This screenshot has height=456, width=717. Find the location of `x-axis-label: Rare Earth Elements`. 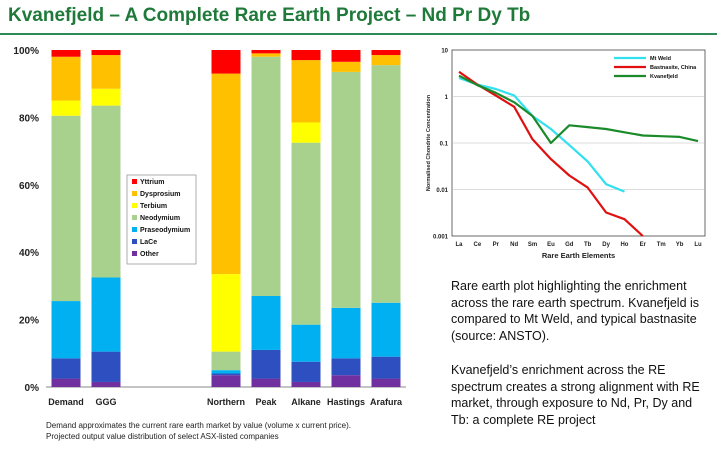

x-axis-label: Rare Earth Elements is located at coordinates (578, 255).